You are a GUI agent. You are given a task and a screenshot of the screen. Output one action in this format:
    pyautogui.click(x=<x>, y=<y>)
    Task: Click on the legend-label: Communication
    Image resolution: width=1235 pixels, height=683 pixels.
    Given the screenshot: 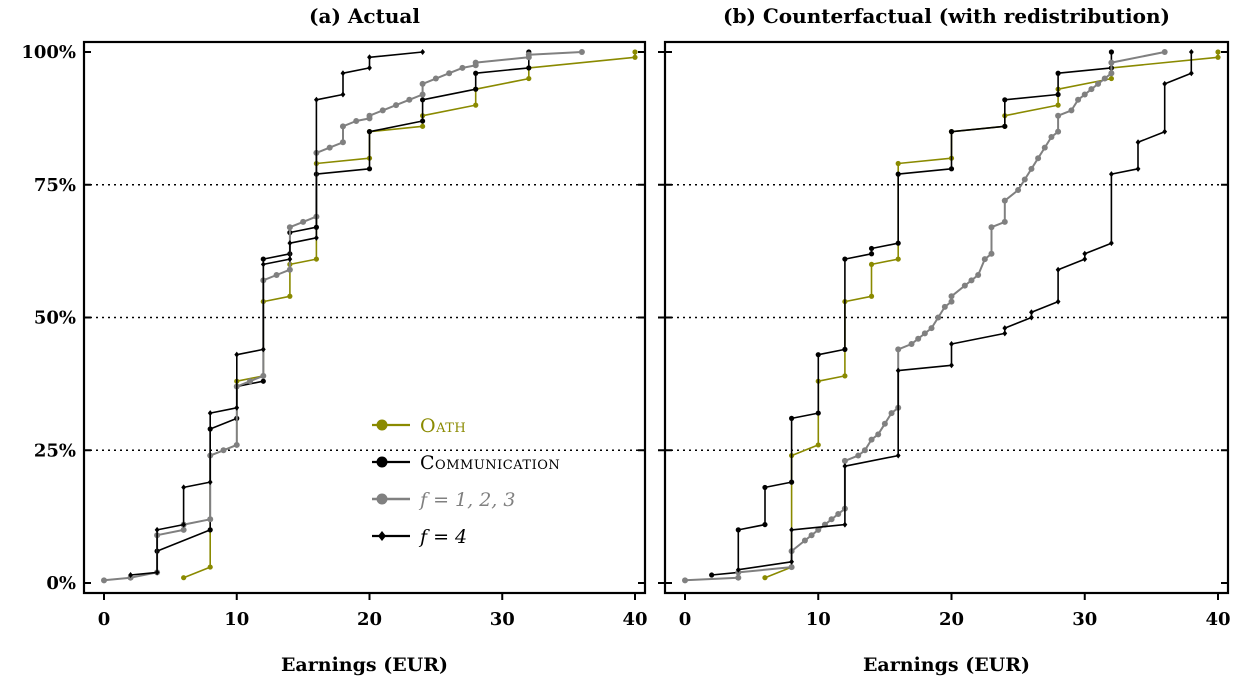 What is the action you would take?
    pyautogui.click(x=490, y=463)
    